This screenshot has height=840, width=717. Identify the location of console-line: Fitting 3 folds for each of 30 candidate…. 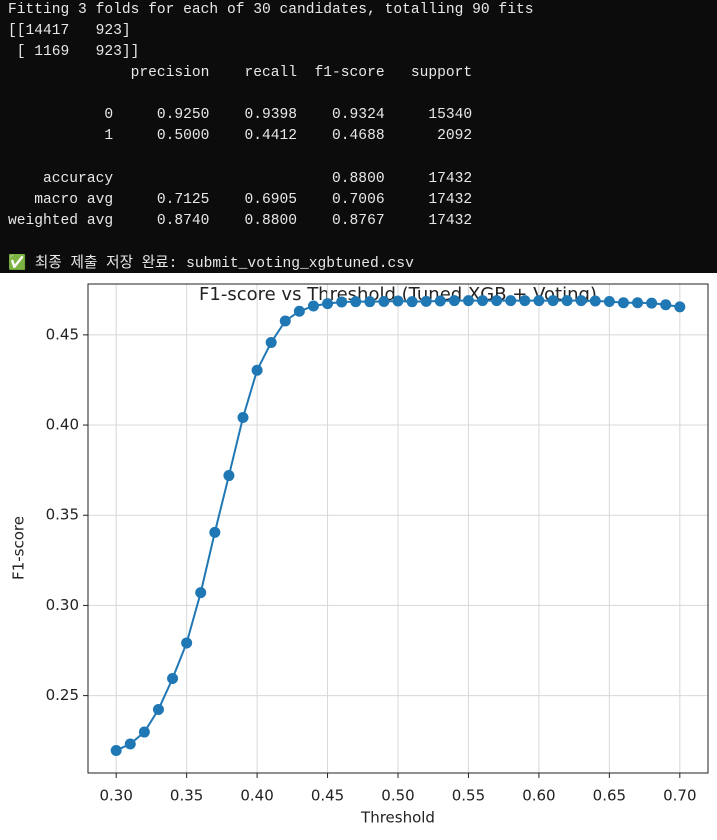
(271, 10).